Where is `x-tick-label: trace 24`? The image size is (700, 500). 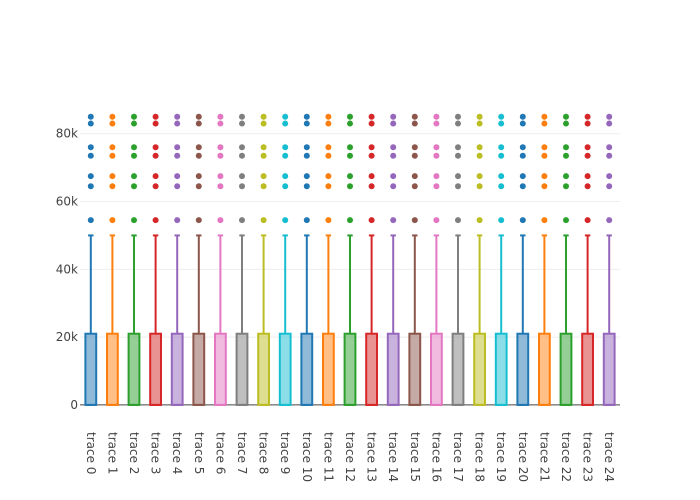 x-tick-label: trace 24 is located at coordinates (609, 457).